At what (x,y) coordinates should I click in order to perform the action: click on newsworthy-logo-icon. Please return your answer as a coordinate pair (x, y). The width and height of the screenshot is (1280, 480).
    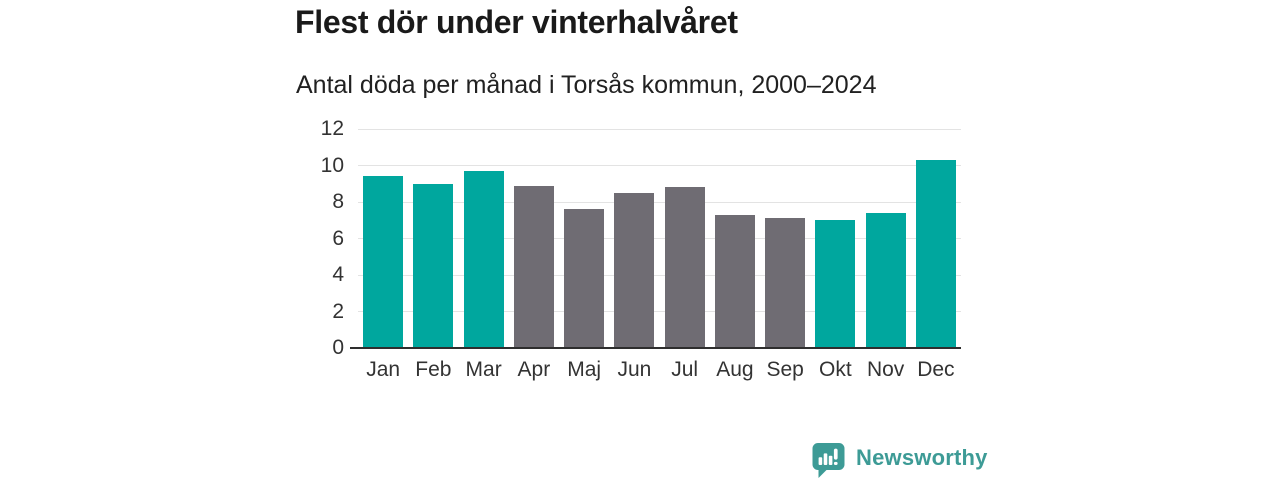
    Looking at the image, I should click on (828, 460).